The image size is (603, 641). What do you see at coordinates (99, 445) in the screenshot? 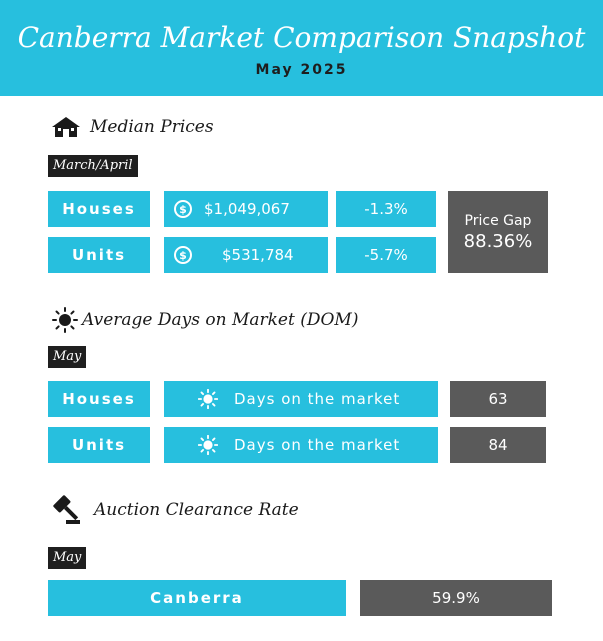
I see `dom-units-label: Units` at bounding box center [99, 445].